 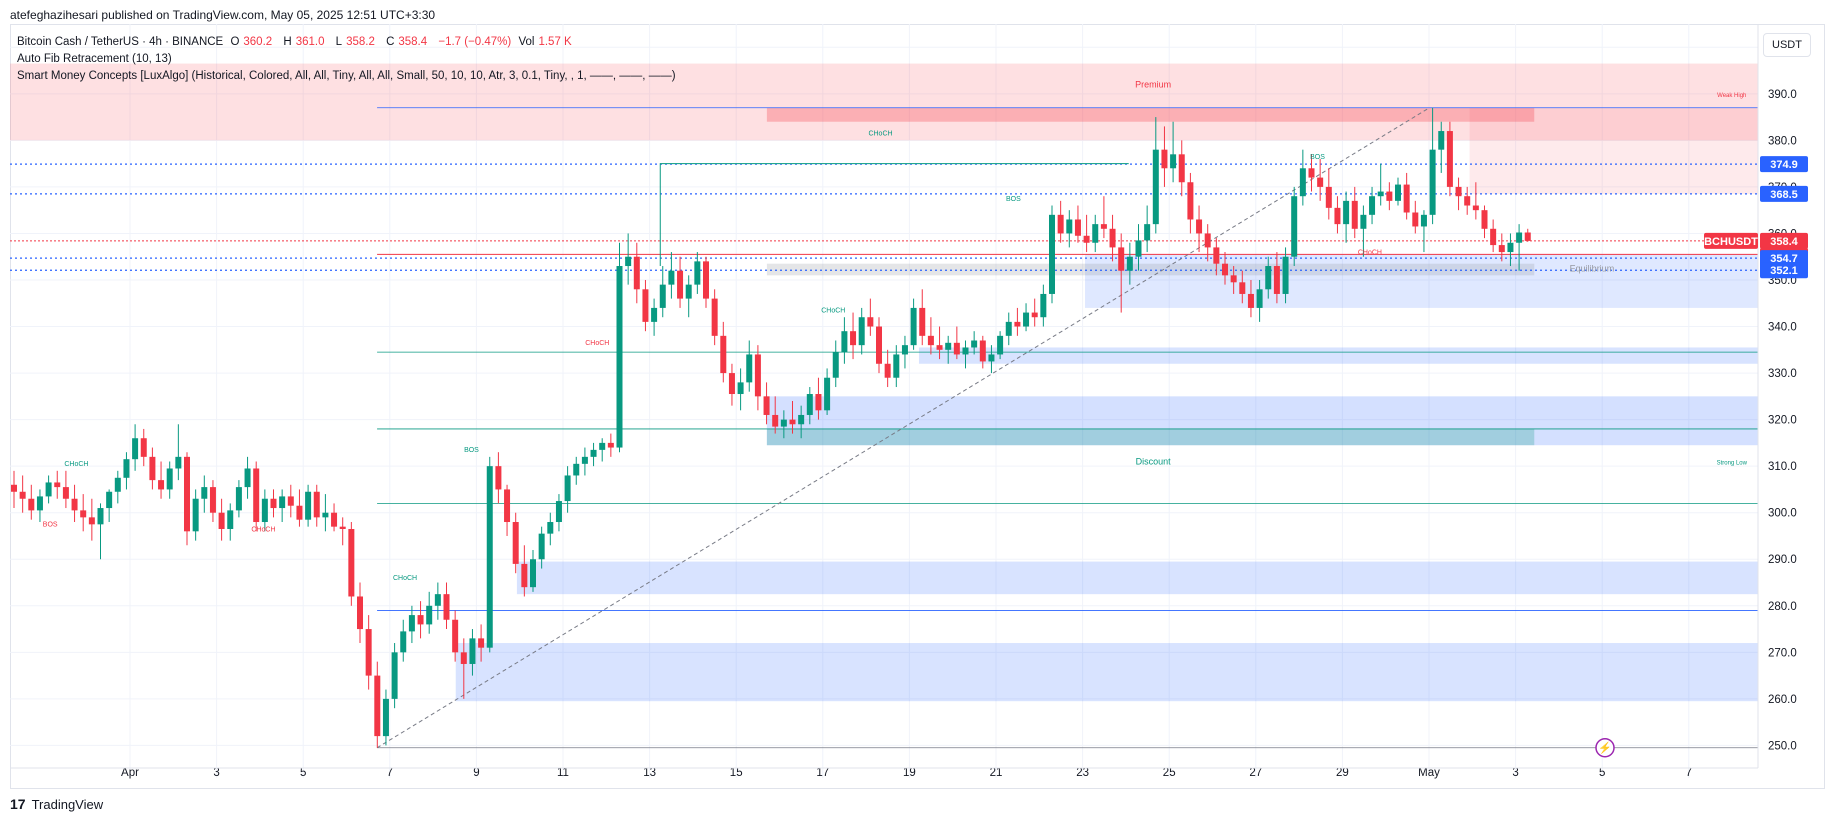 What do you see at coordinates (120, 42) in the screenshot?
I see `legend-symbol: Bitcoin Cash / TetherUS · 4h · BINANCE` at bounding box center [120, 42].